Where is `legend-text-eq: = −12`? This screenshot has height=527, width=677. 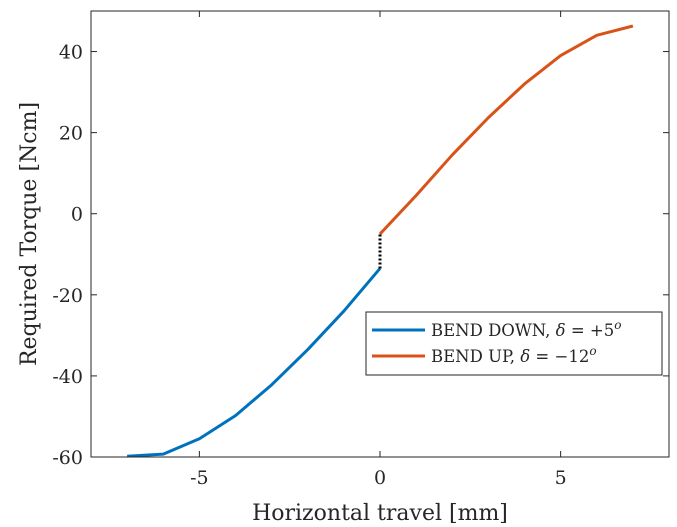 legend-text-eq: = −12 is located at coordinates (559, 356).